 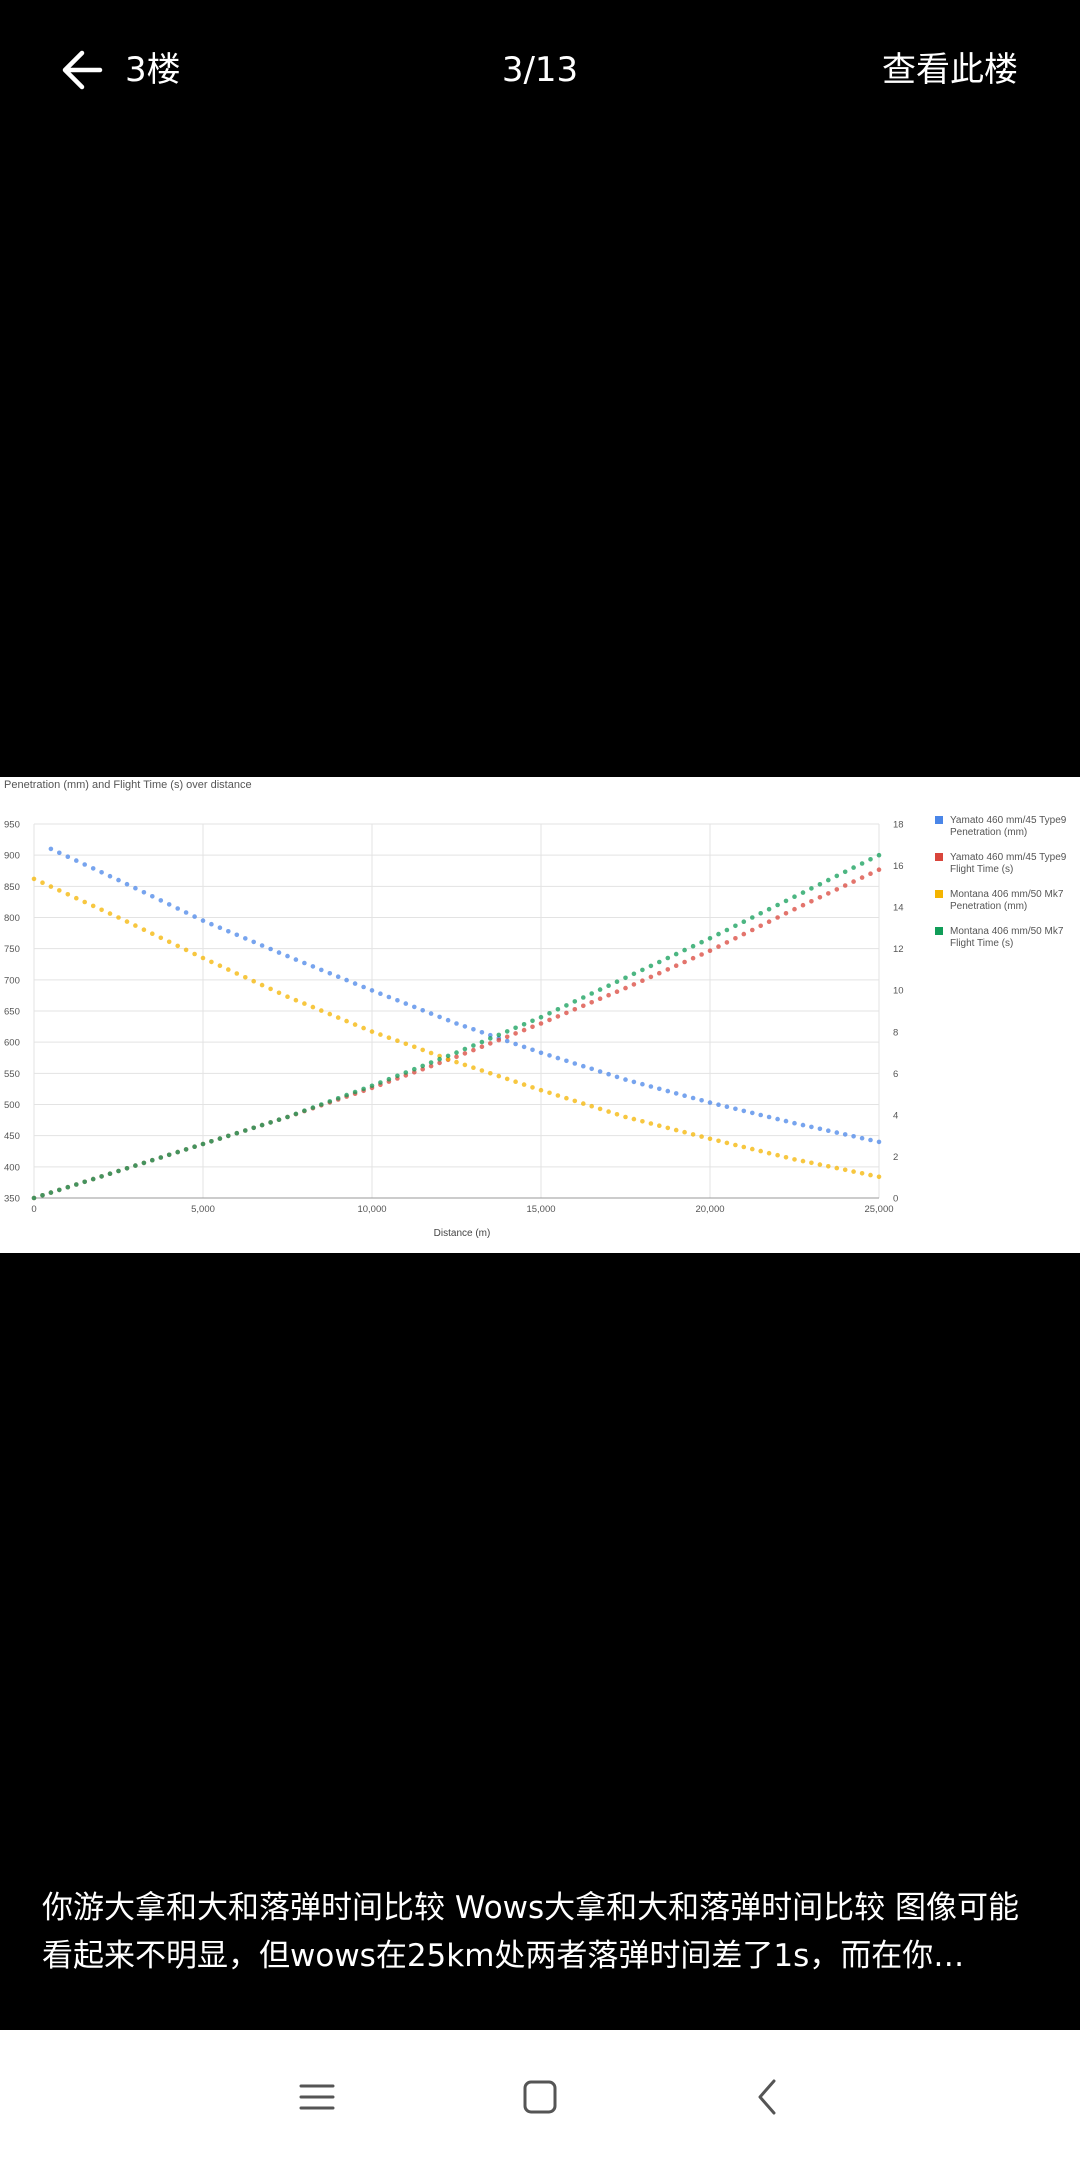 I want to click on legend-label: Montana 406 mm/50 Mk7, so click(x=1007, y=894).